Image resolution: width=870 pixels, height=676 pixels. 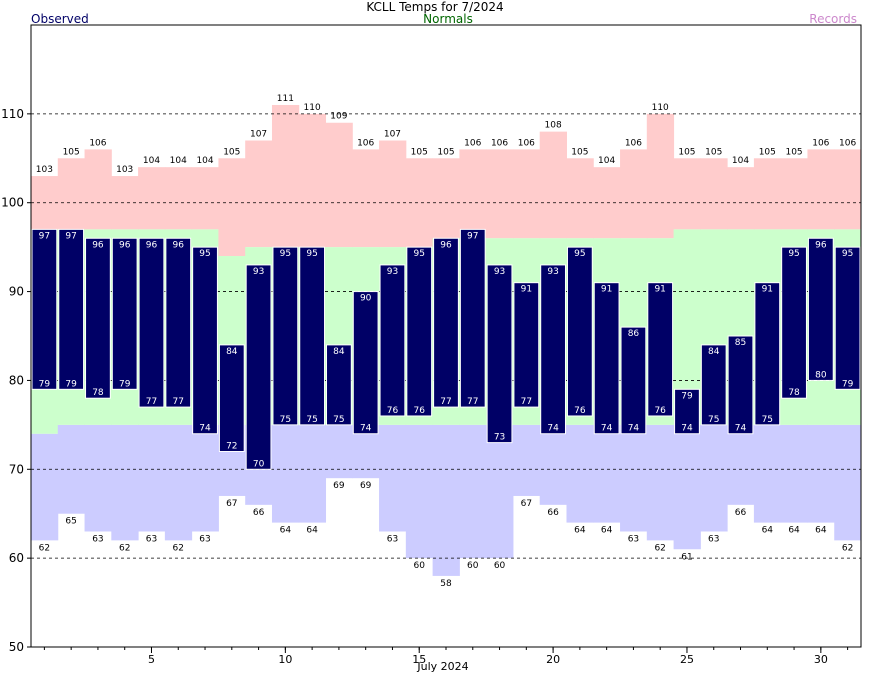 What do you see at coordinates (231, 447) in the screenshot?
I see `observed-low-label: 72` at bounding box center [231, 447].